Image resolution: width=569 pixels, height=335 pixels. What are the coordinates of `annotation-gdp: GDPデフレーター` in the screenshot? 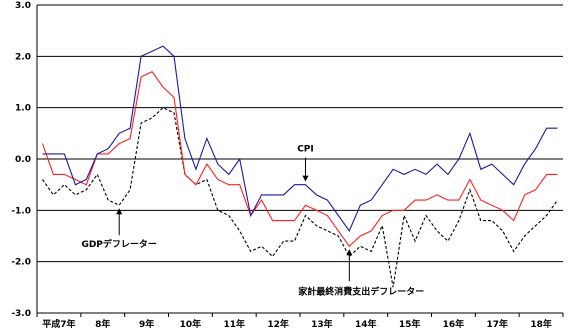 It's located at (118, 244).